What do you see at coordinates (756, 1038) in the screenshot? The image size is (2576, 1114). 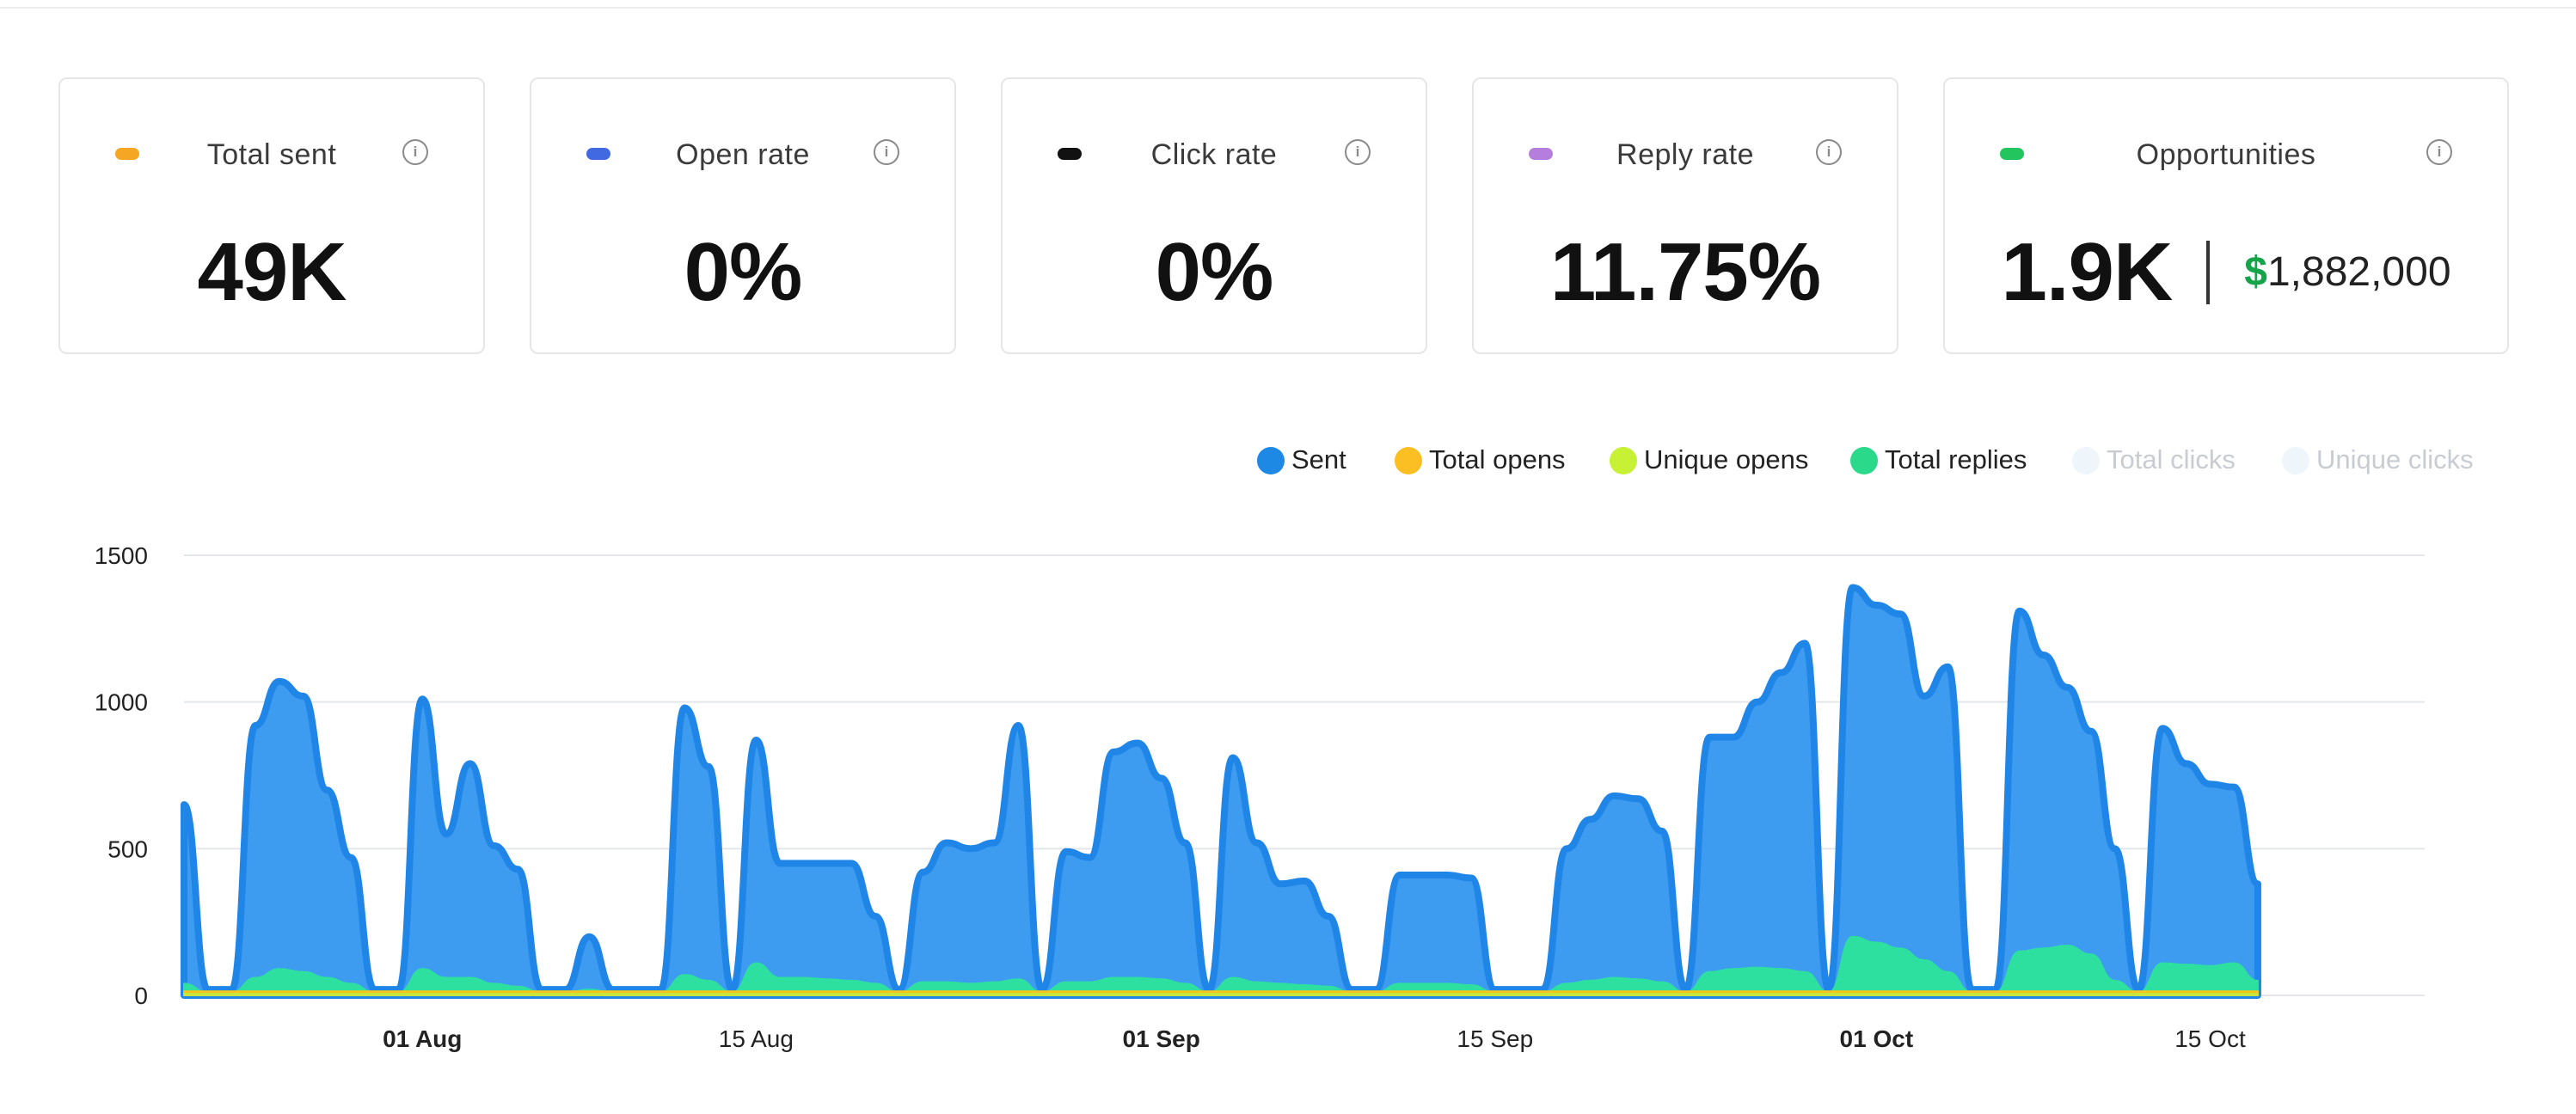 I see `x-tick-label: 15 Aug` at bounding box center [756, 1038].